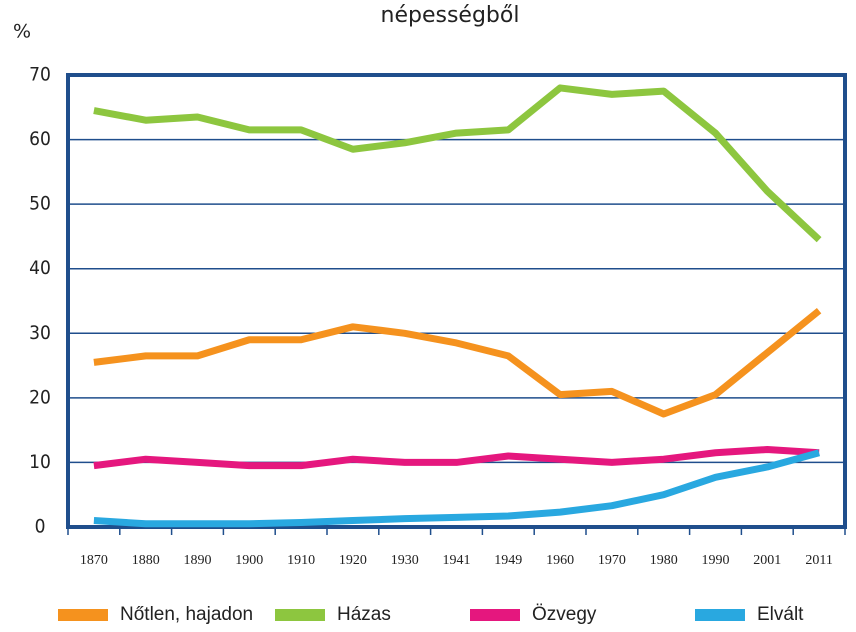  I want to click on x-tick-label: 1880, so click(146, 560).